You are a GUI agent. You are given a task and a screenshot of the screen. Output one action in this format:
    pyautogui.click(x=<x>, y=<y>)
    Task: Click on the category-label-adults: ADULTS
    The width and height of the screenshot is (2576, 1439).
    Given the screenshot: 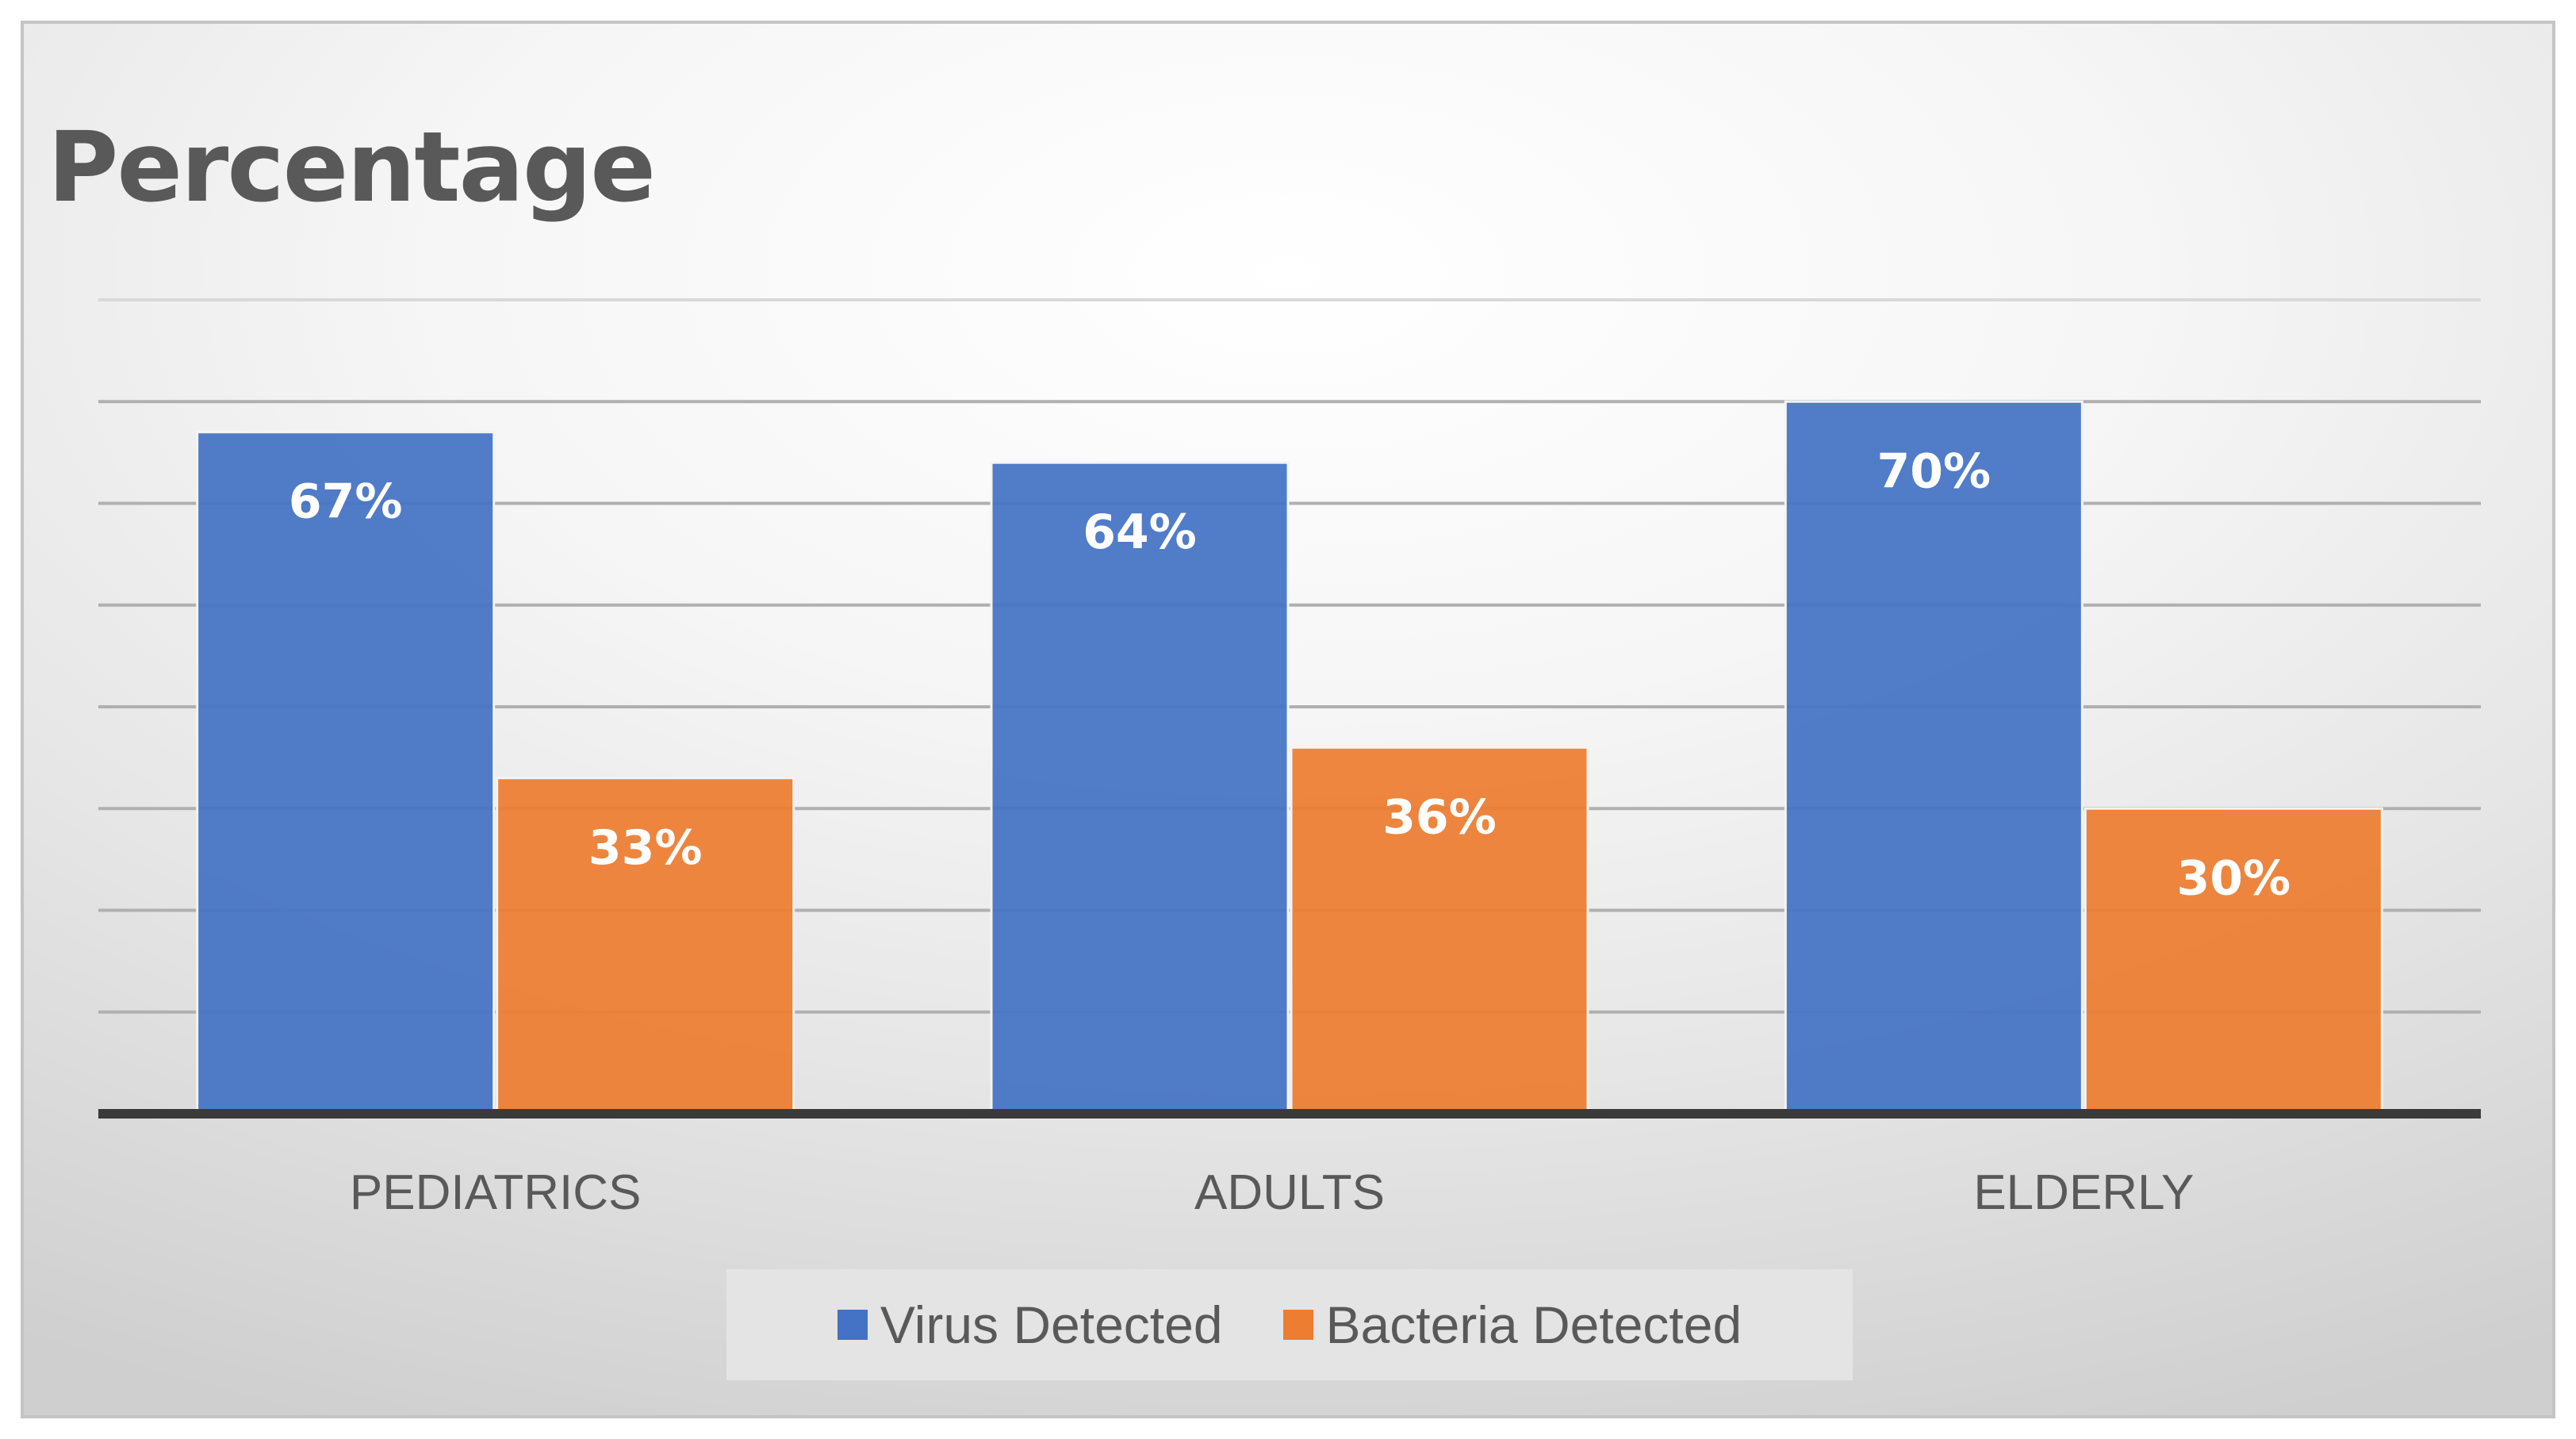 What is the action you would take?
    pyautogui.click(x=1290, y=1192)
    